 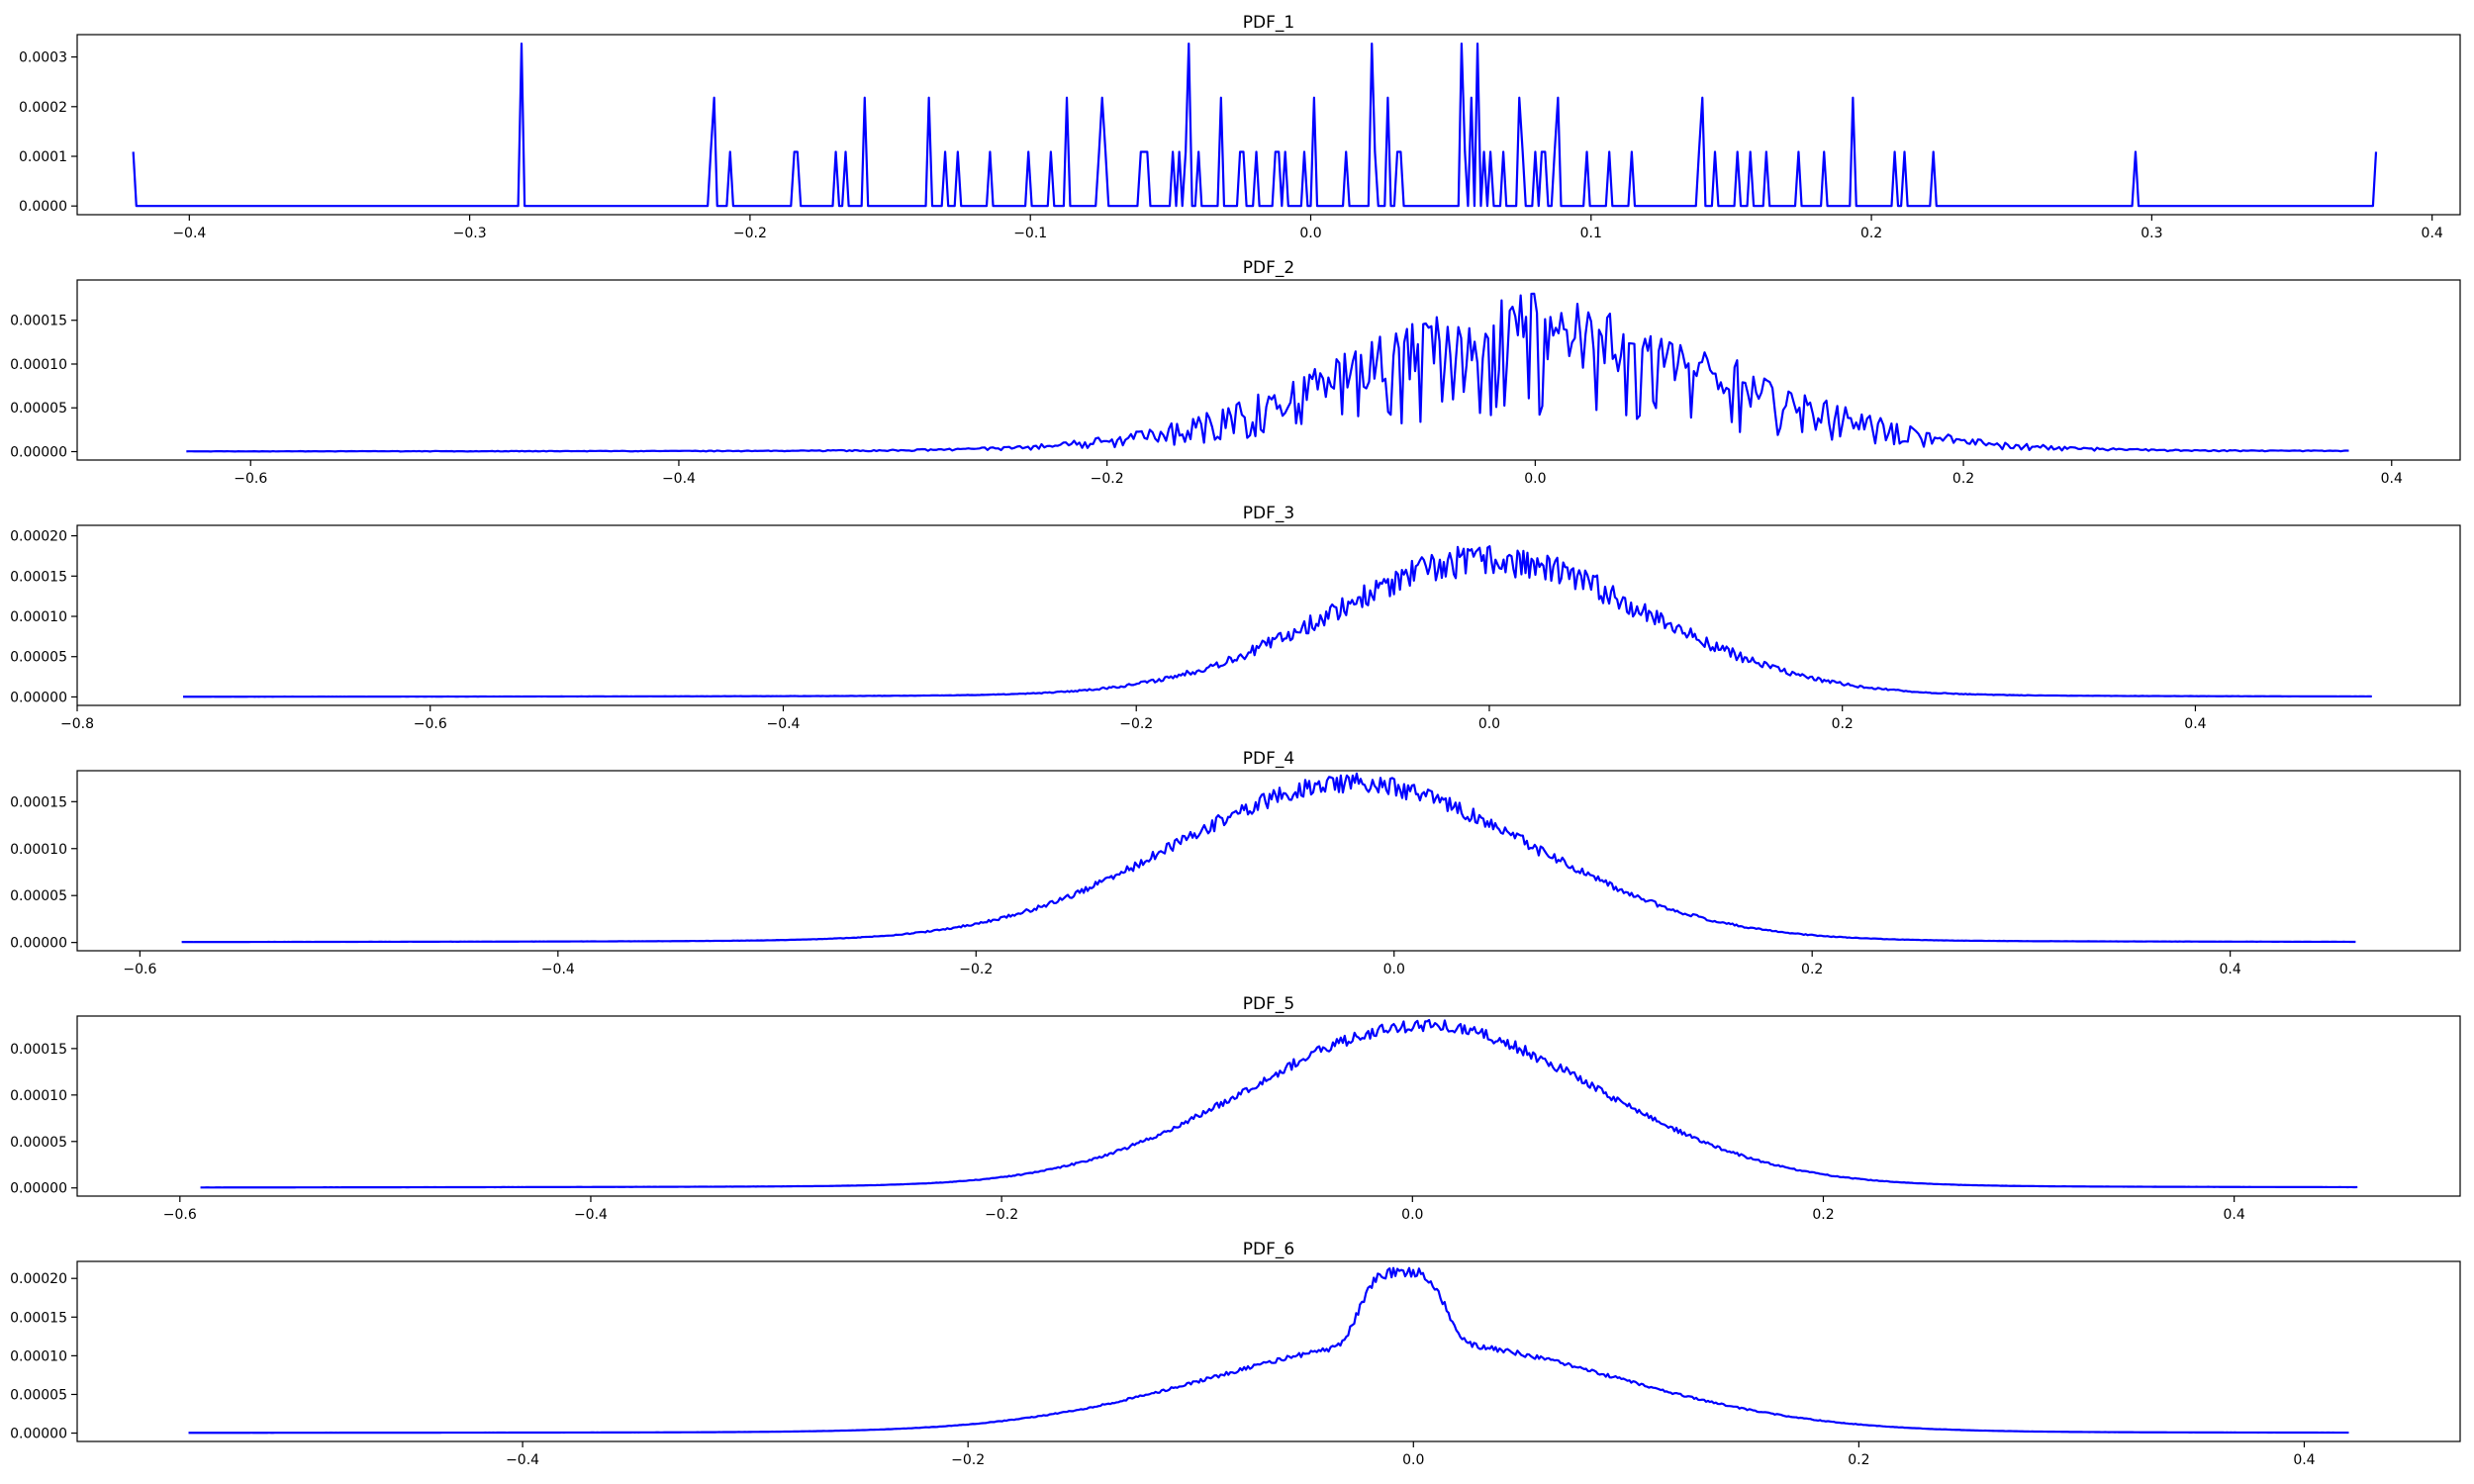 What do you see at coordinates (2152, 233) in the screenshot?
I see `x-tick-label: 0.3` at bounding box center [2152, 233].